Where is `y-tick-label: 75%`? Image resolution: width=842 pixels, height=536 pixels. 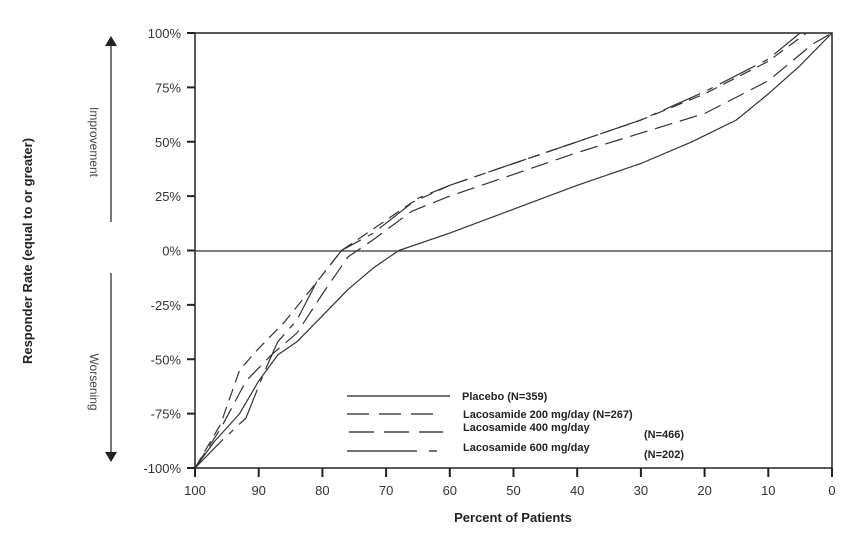 y-tick-label: 75% is located at coordinates (168, 87).